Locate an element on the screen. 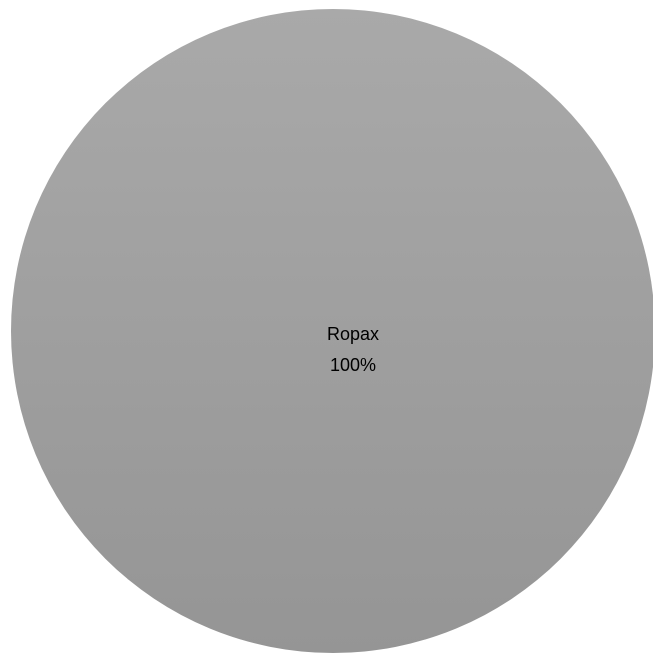 This screenshot has height=657, width=653. pie-data-labels: Ropax 100% is located at coordinates (353, 349).